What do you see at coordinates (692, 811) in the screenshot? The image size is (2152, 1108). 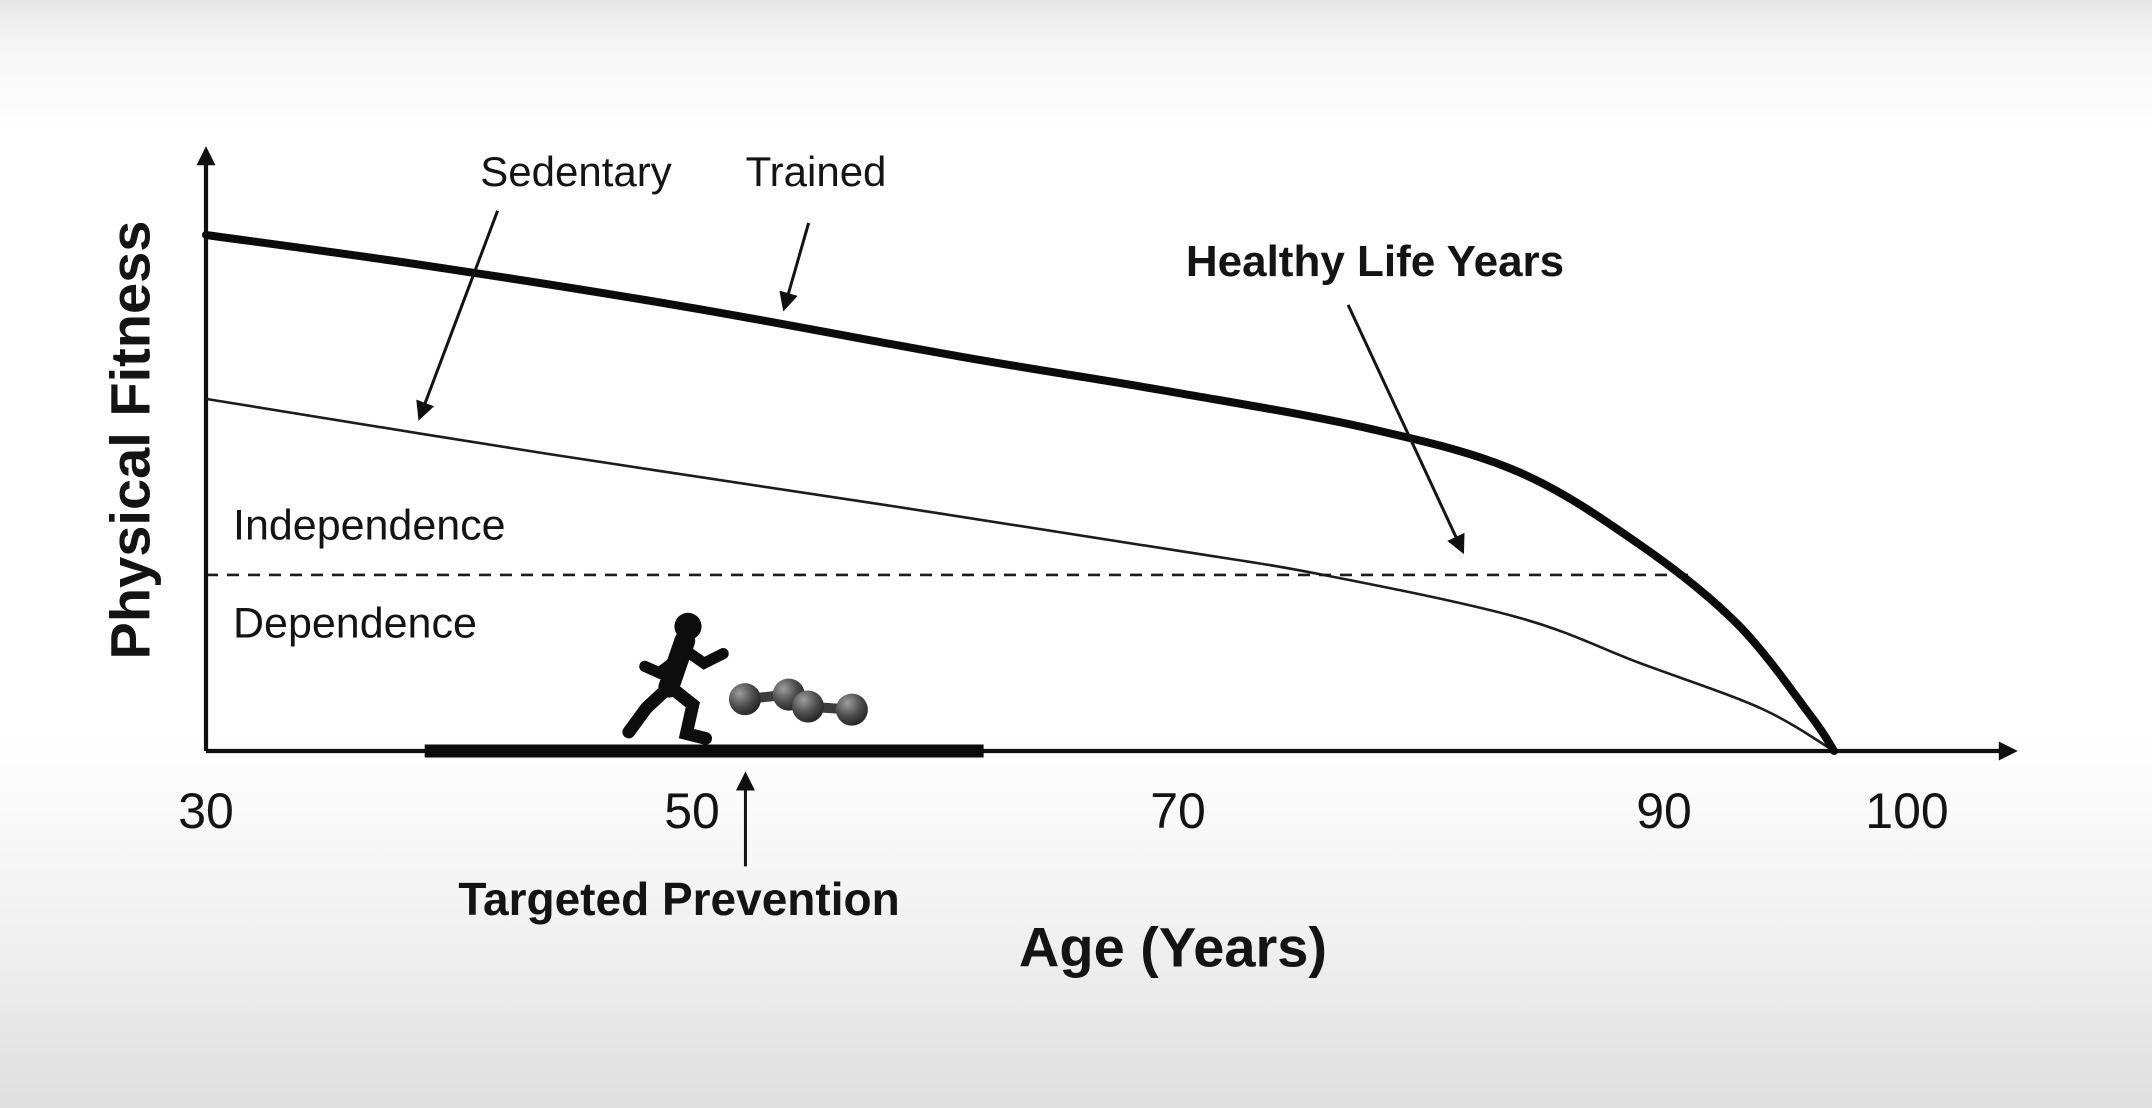 I see `x-tick-label: 50` at bounding box center [692, 811].